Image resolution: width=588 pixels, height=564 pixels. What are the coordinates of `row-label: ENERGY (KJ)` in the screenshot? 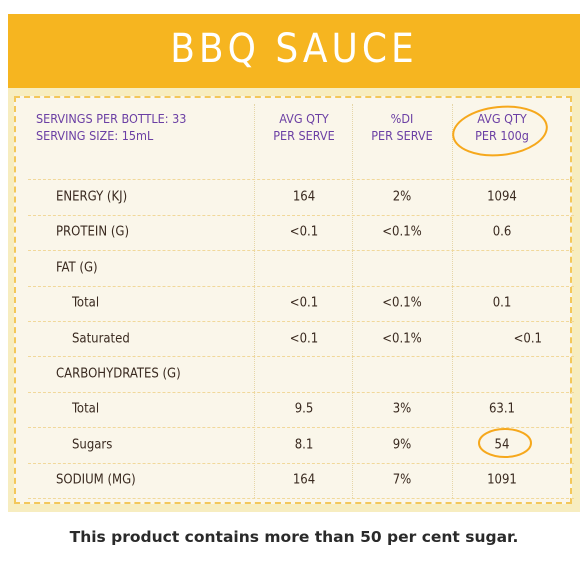 It's located at (92, 197).